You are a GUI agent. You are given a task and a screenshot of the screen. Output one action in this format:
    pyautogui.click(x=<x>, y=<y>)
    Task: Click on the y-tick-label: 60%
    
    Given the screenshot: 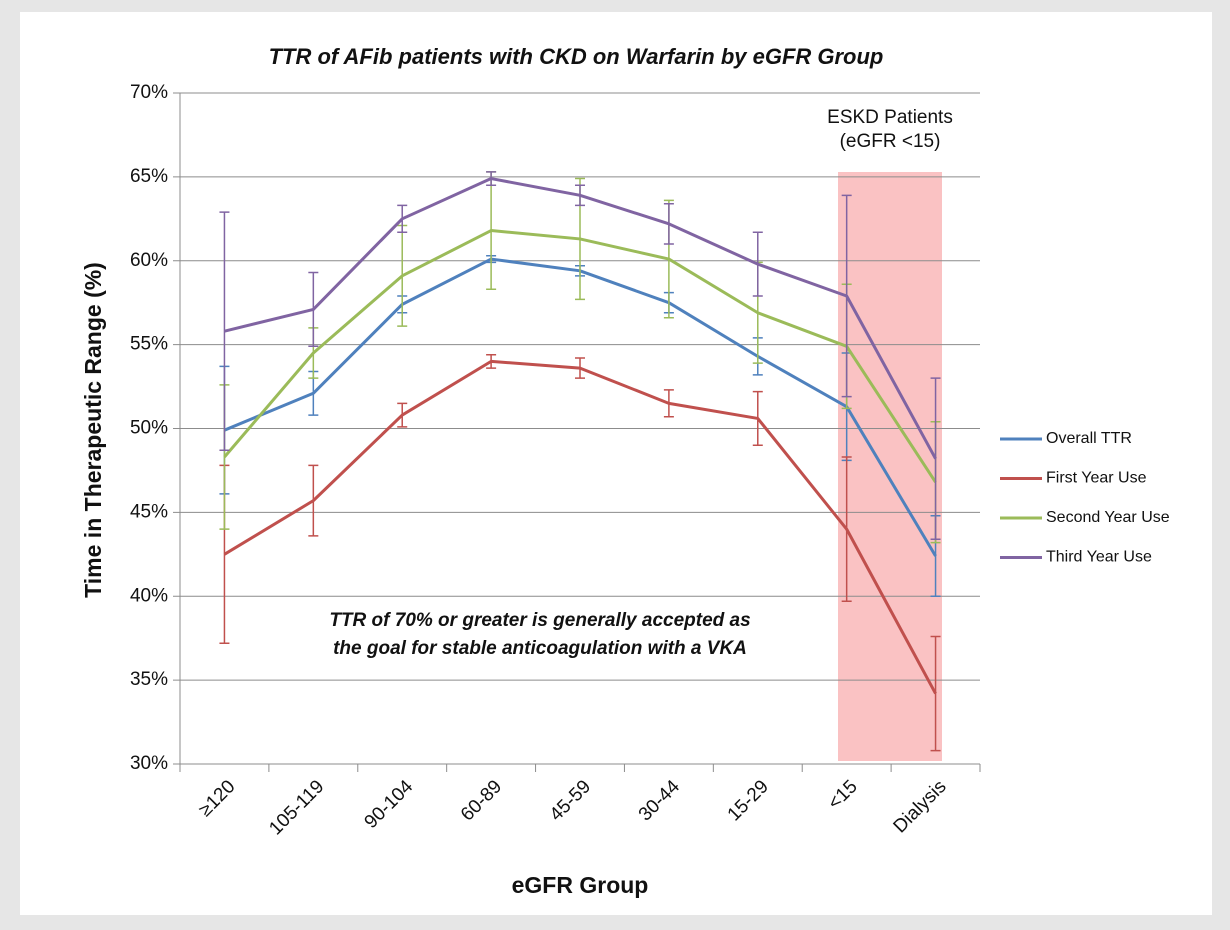 What is the action you would take?
    pyautogui.click(x=149, y=260)
    